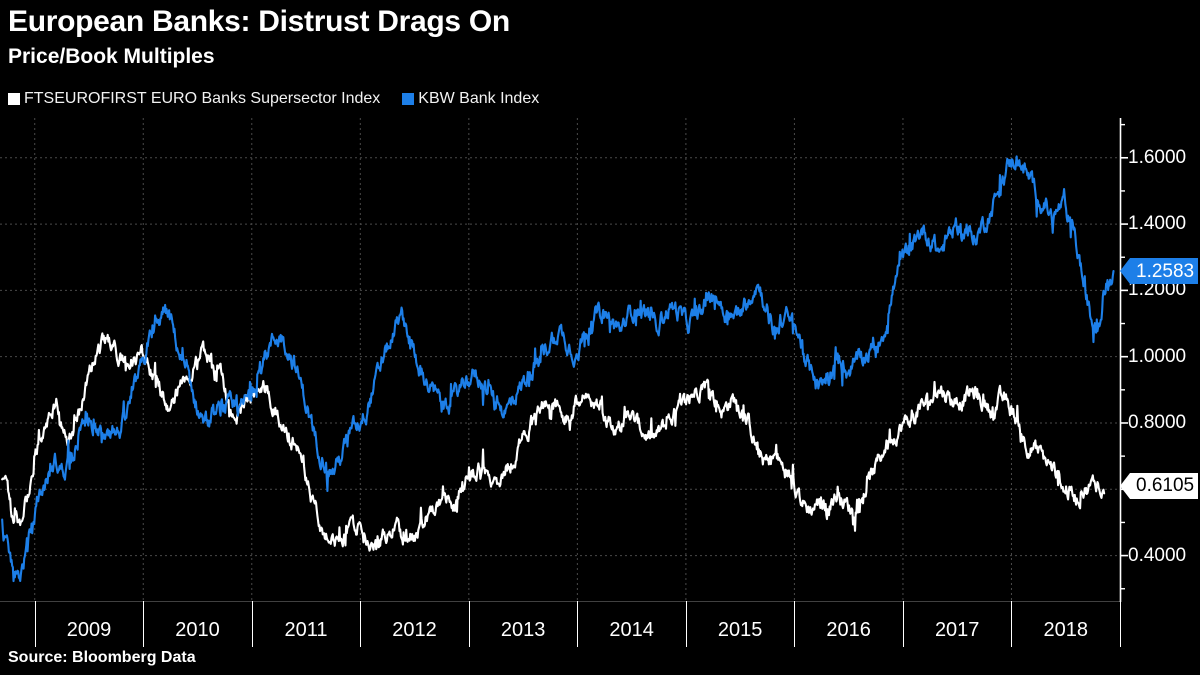 The height and width of the screenshot is (675, 1200). What do you see at coordinates (1065, 630) in the screenshot?
I see `x-axis-tick-label: 2018` at bounding box center [1065, 630].